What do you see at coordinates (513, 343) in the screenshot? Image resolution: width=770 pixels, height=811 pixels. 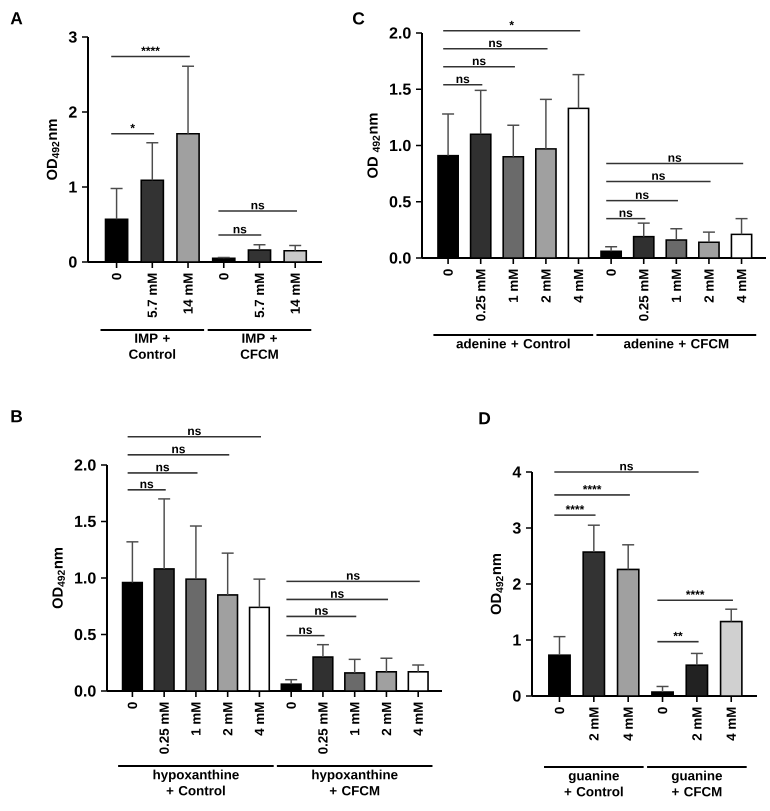 I see `text: adenine + Control` at bounding box center [513, 343].